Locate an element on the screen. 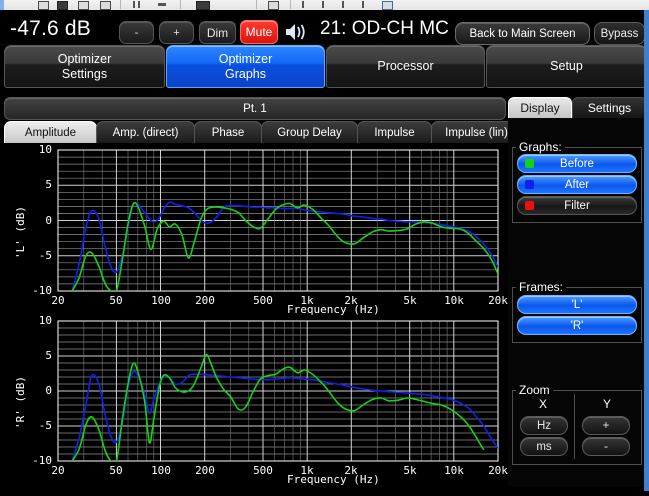  zoom-divider is located at coordinates (574, 426).